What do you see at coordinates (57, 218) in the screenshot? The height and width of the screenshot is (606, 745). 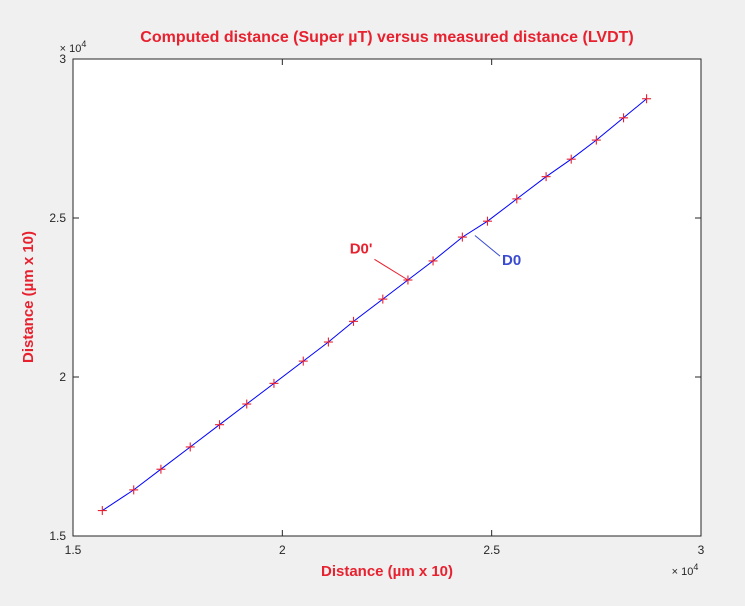 I see `y-tick-label: 2.5` at bounding box center [57, 218].